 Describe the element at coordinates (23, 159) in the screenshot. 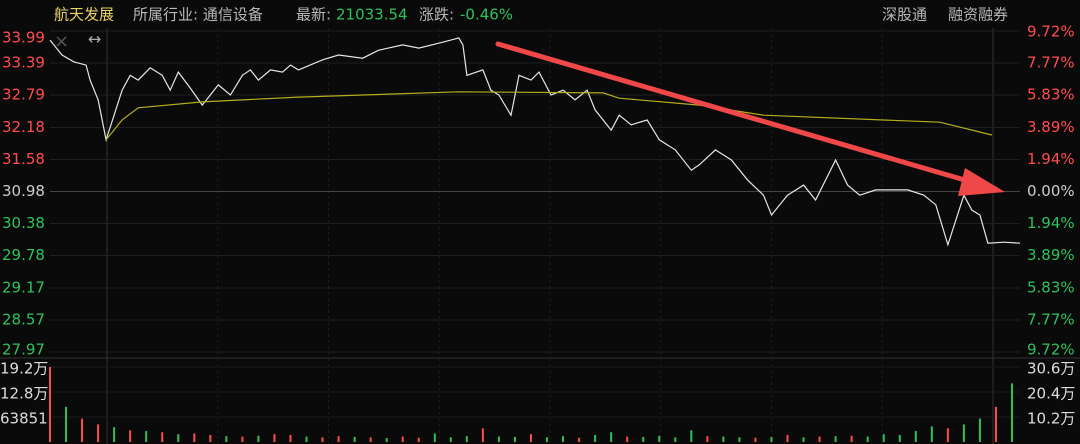

I see `y-tick-label: 31.58` at that location.